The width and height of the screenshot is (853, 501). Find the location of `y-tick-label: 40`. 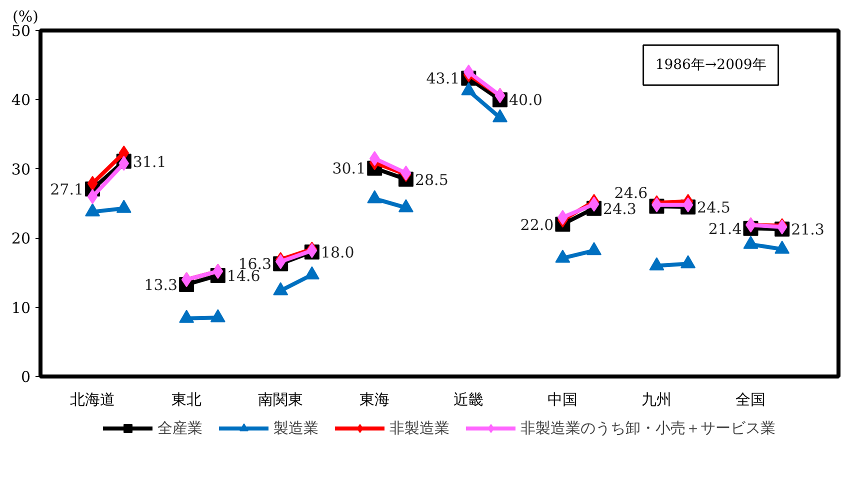

y-tick-label: 40 is located at coordinates (21, 100).